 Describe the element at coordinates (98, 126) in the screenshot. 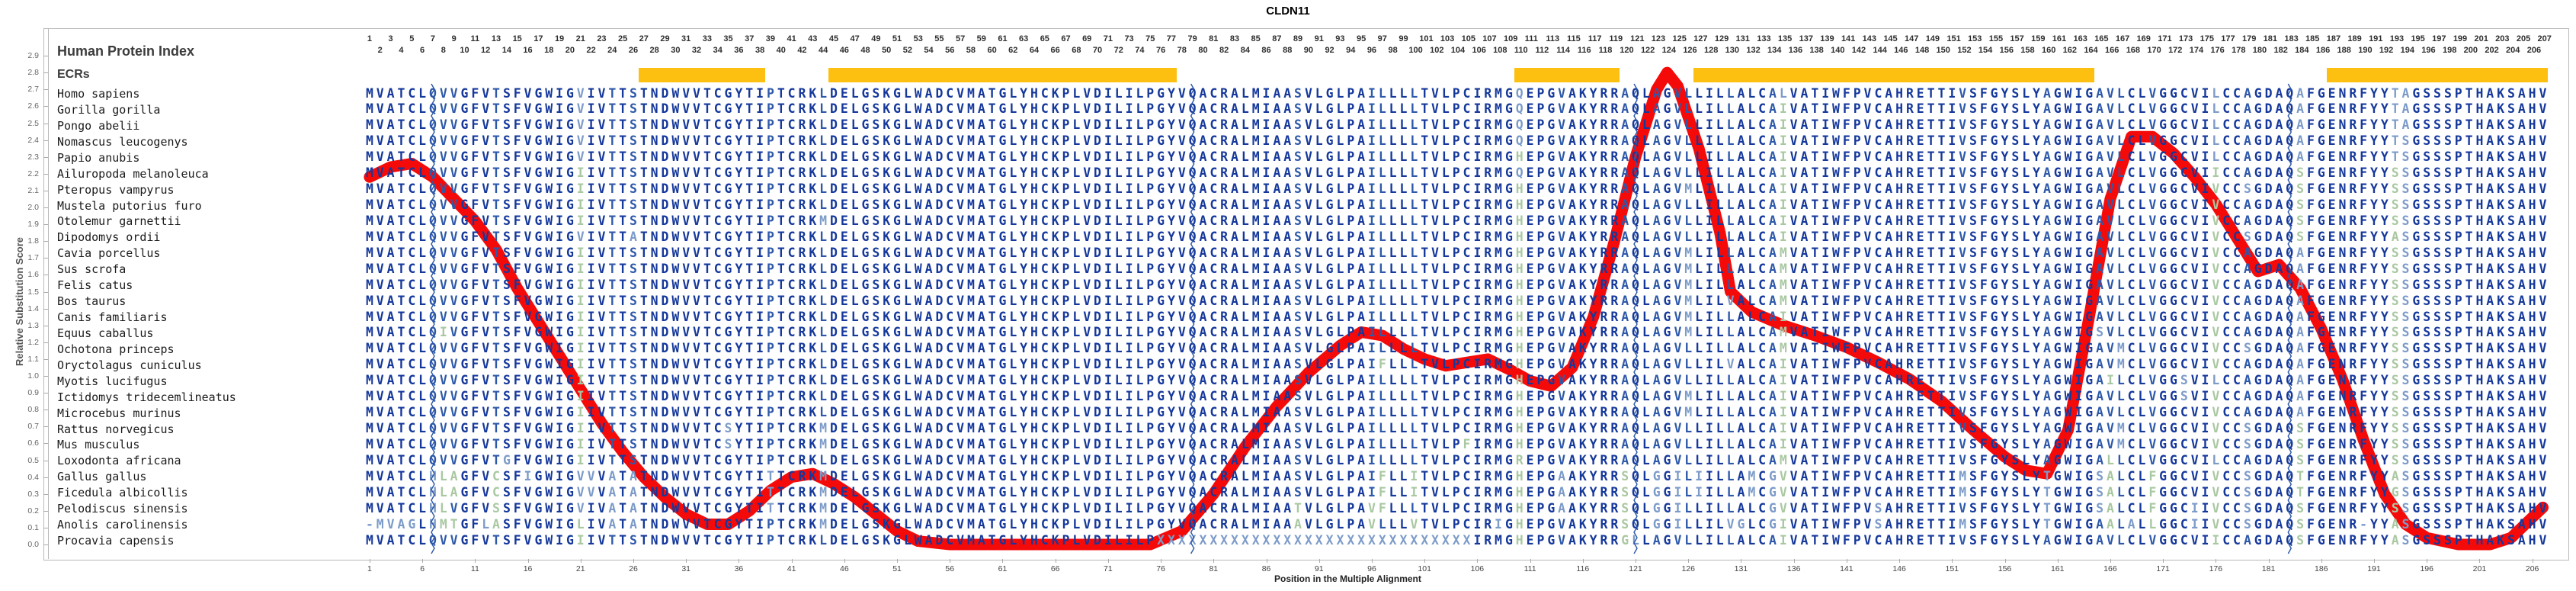

I see `species-name: Pongo abelii` at that location.